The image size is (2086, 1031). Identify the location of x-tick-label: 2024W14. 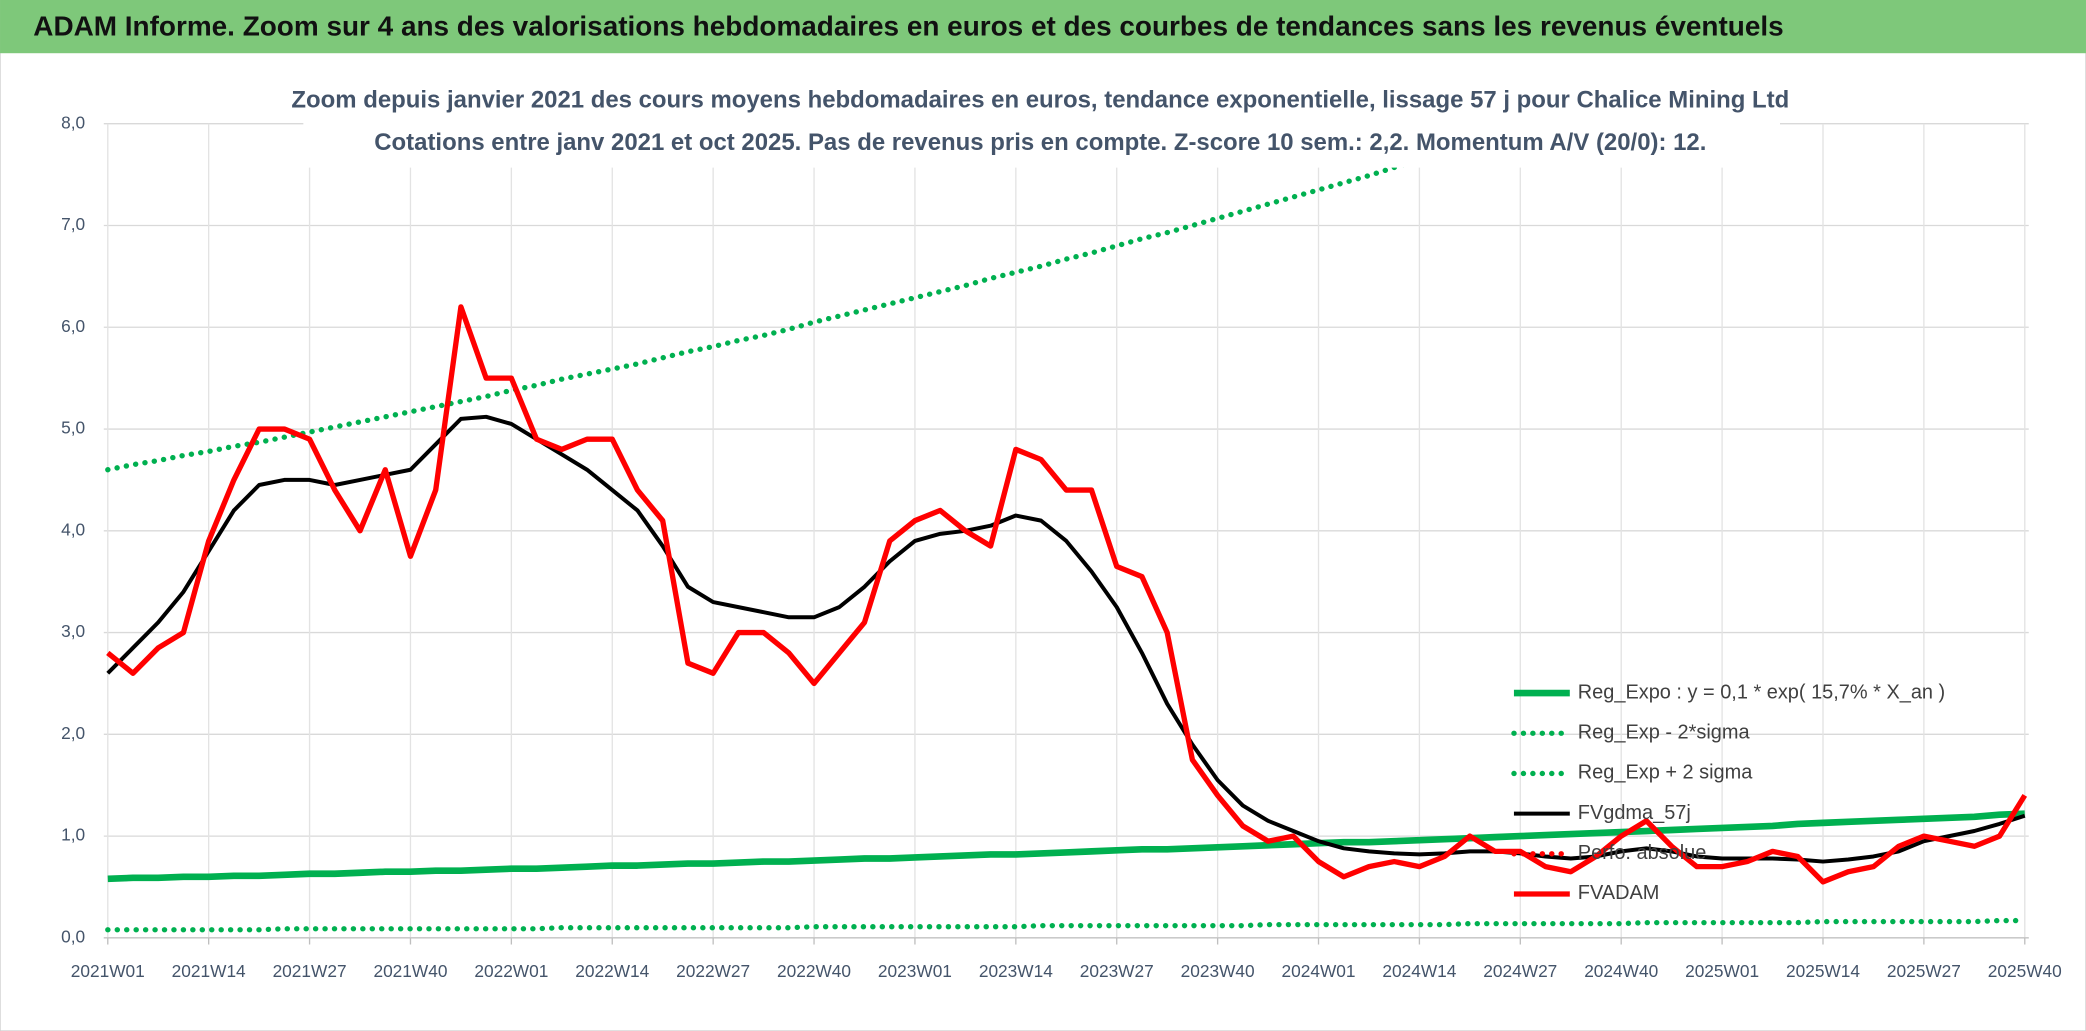
(1419, 971).